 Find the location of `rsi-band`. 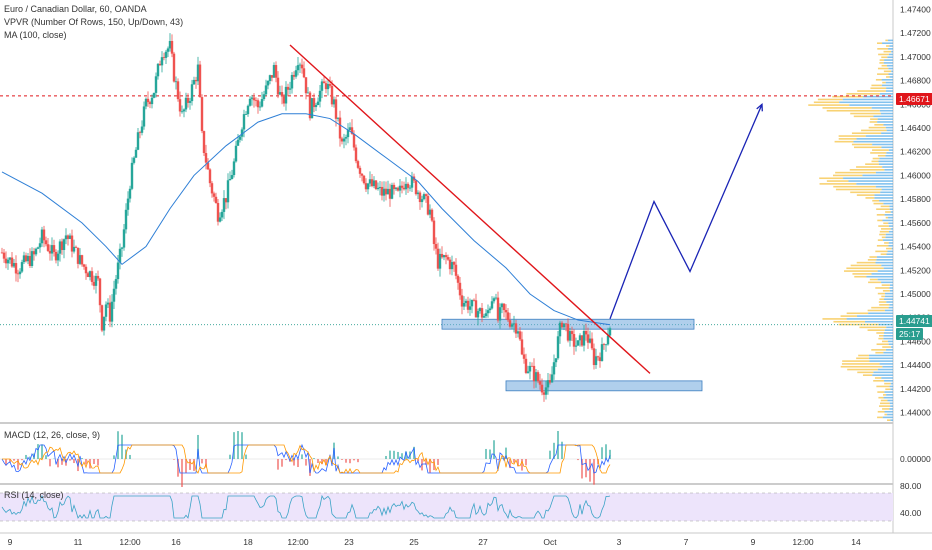

rsi-band is located at coordinates (446, 507).